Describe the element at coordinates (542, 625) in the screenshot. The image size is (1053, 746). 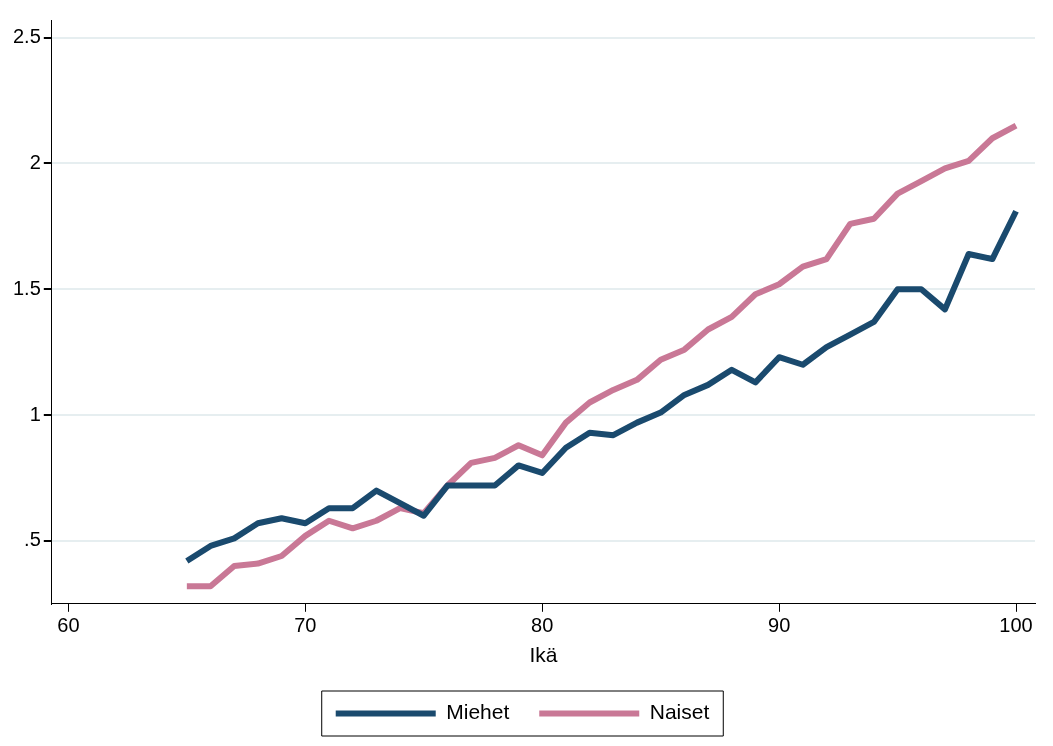
I see `x-tick-label: 80` at that location.